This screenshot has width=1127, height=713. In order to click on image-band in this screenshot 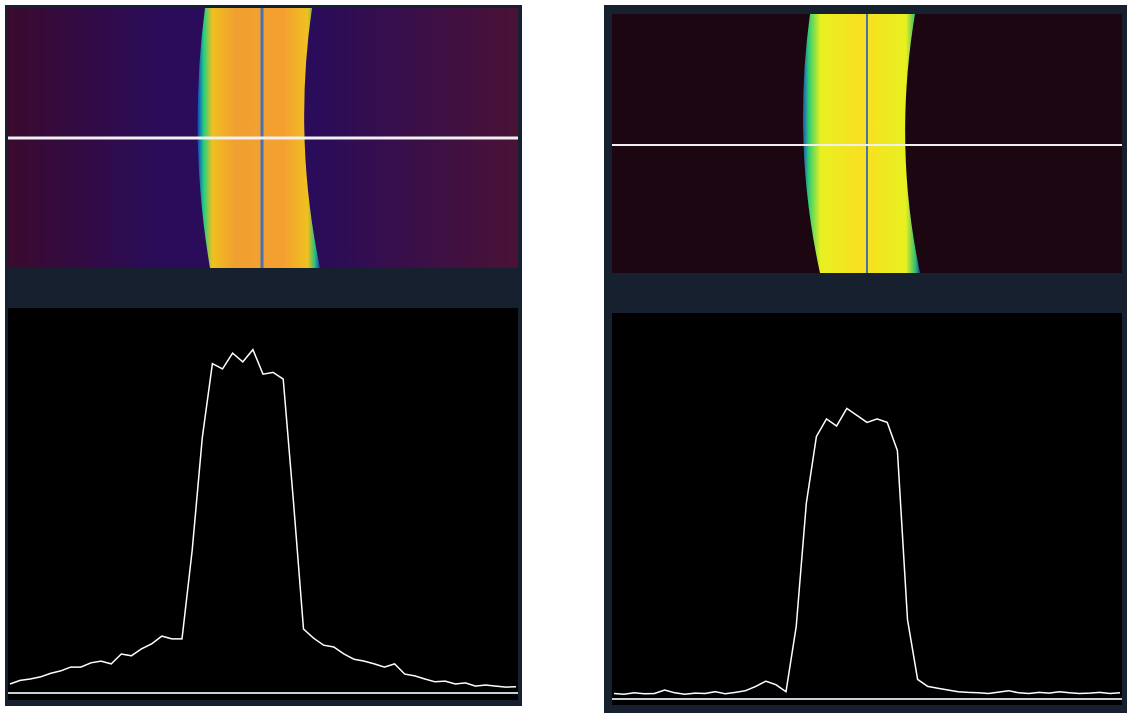, I will do `click(861, 143)`.